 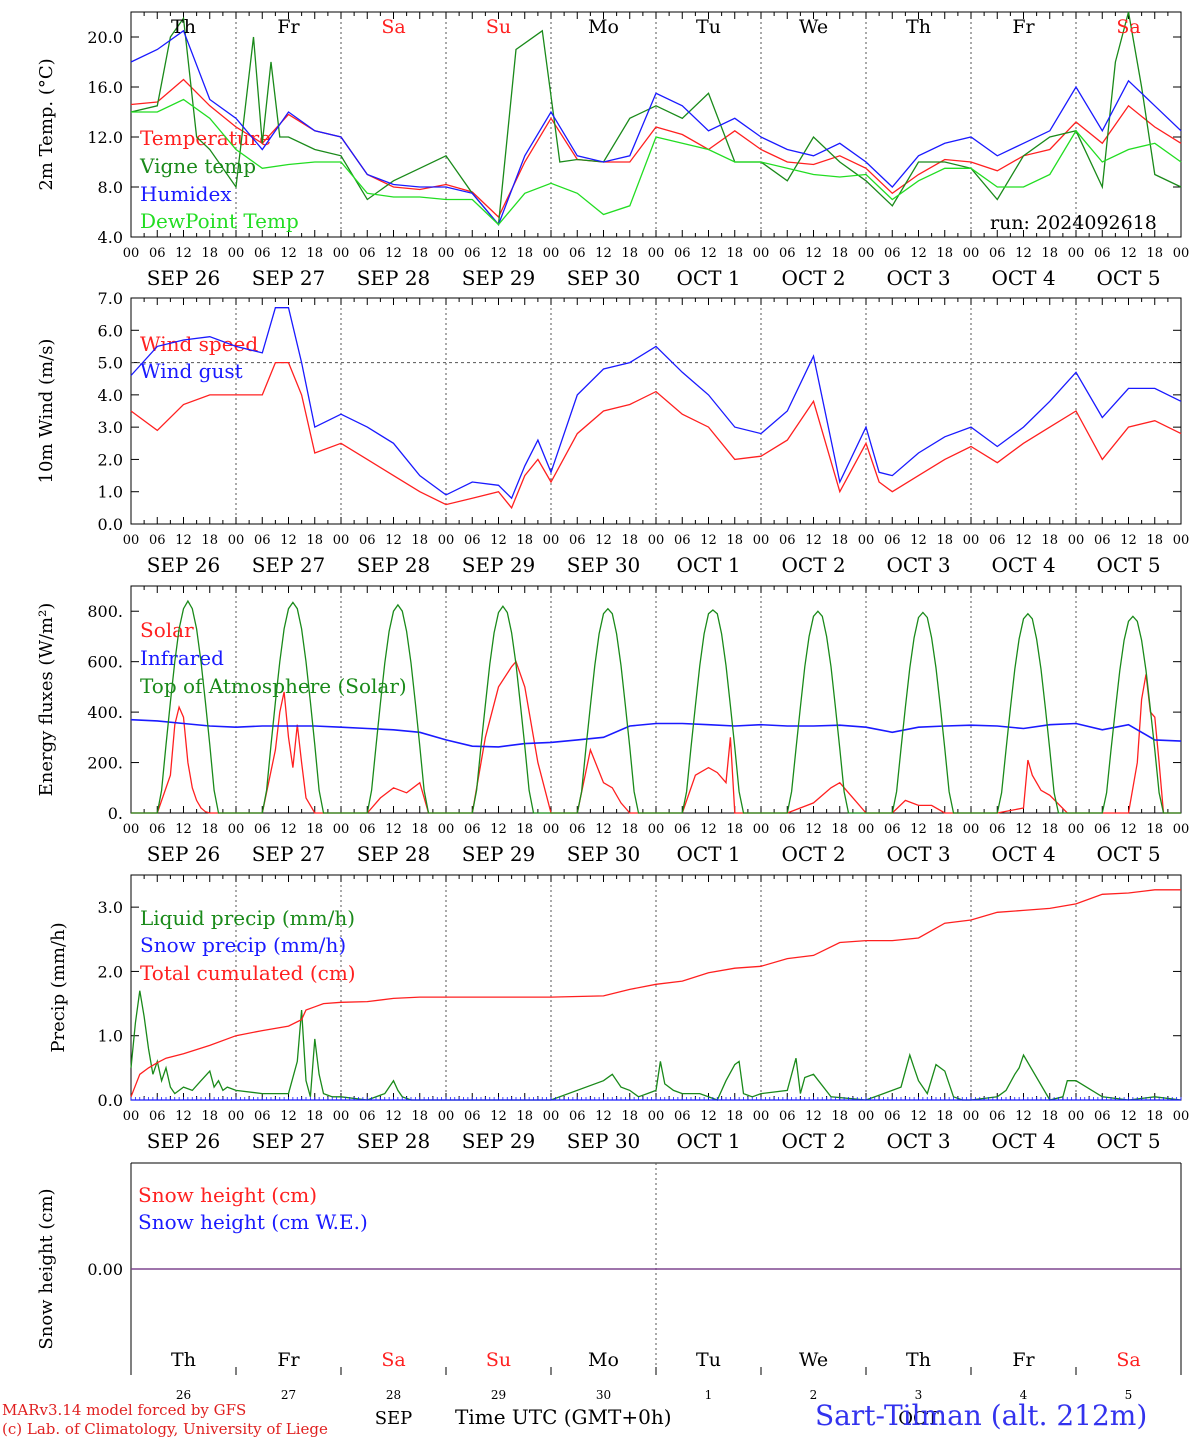 What do you see at coordinates (656, 1045) in the screenshot?
I see `series-line` at bounding box center [656, 1045].